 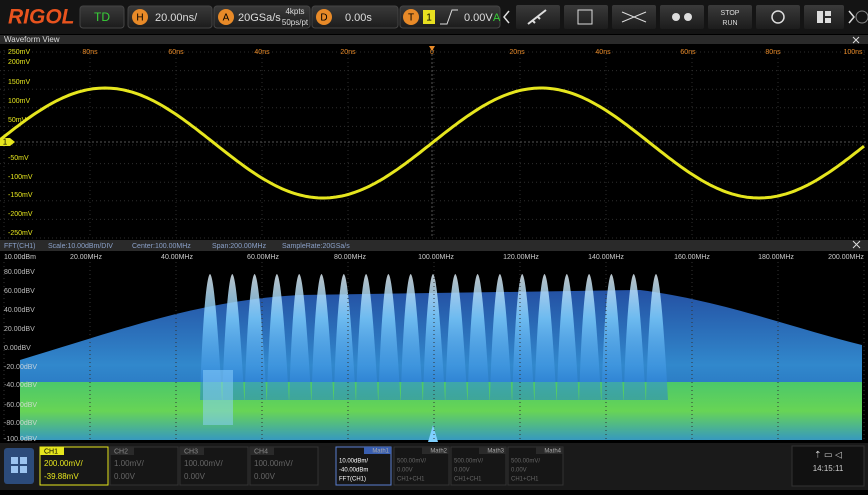 I want to click on fft-header-item: Center:100.00MHz, so click(x=161, y=246).